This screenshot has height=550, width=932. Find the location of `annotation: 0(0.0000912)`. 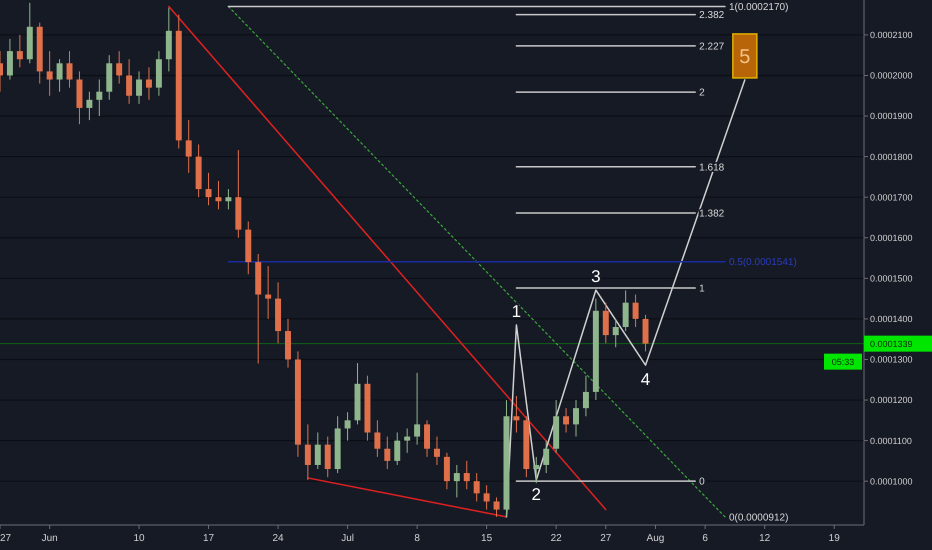

annotation: 0(0.0000912) is located at coordinates (758, 518).